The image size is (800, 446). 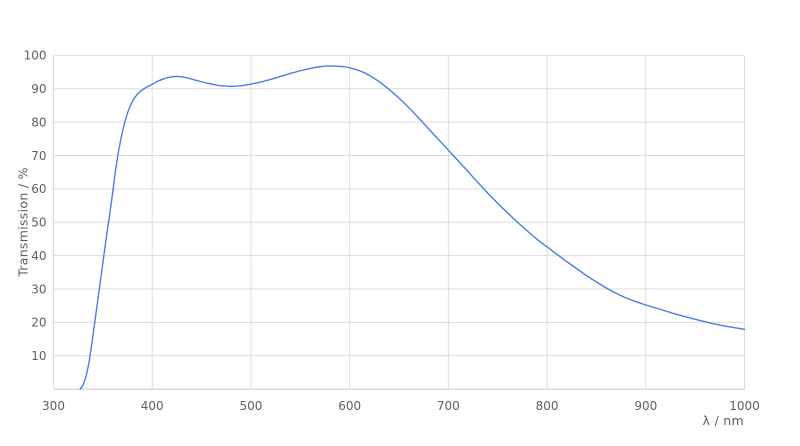 What do you see at coordinates (38, 256) in the screenshot?
I see `y-tick-label: 40` at bounding box center [38, 256].